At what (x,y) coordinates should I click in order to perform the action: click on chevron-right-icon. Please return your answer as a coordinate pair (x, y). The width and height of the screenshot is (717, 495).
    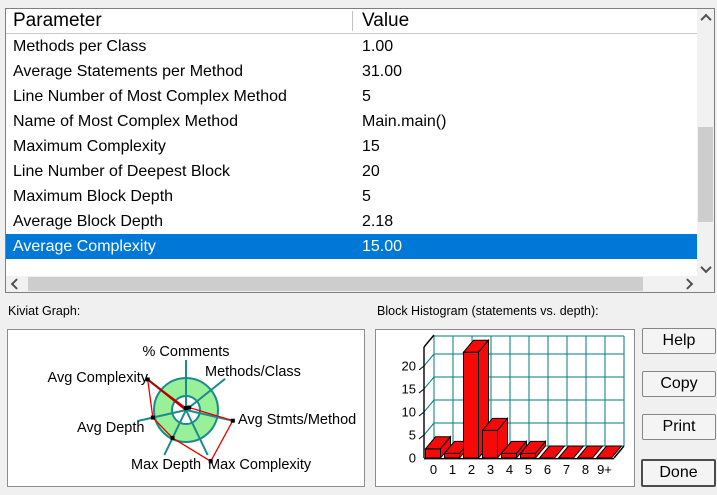
    Looking at the image, I should click on (687, 284).